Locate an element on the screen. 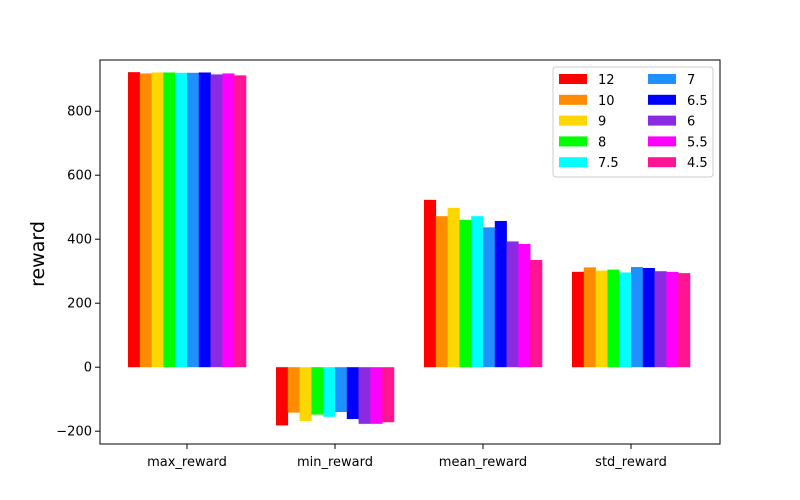 The height and width of the screenshot is (500, 800). legend-box is located at coordinates (633, 122).